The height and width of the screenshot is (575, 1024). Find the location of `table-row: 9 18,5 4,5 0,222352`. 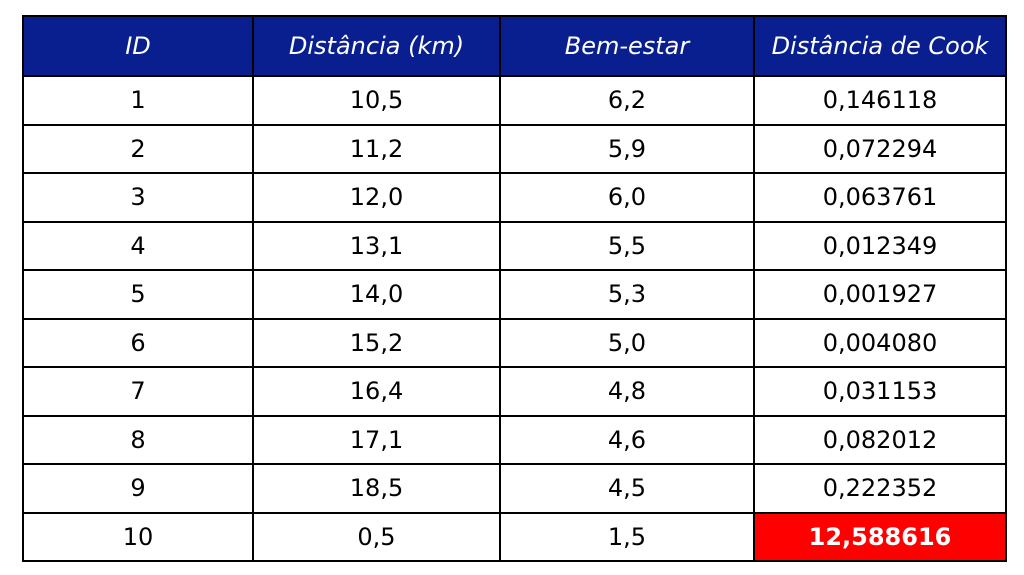

table-row: 9 18,5 4,5 0,222352 is located at coordinates (514, 488).